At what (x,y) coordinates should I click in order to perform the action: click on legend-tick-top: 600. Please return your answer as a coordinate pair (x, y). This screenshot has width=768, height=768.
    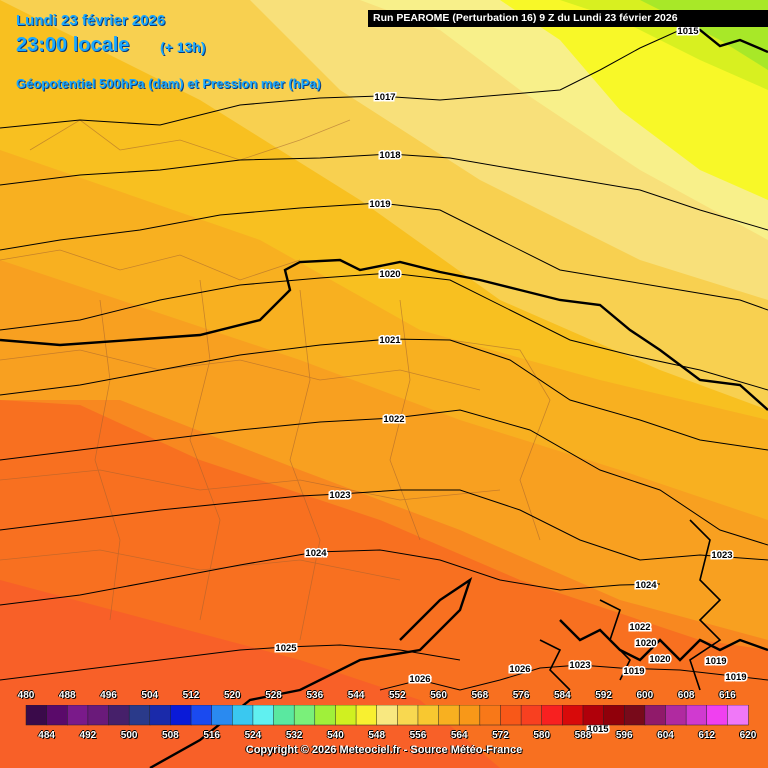
    Looking at the image, I should click on (645, 695).